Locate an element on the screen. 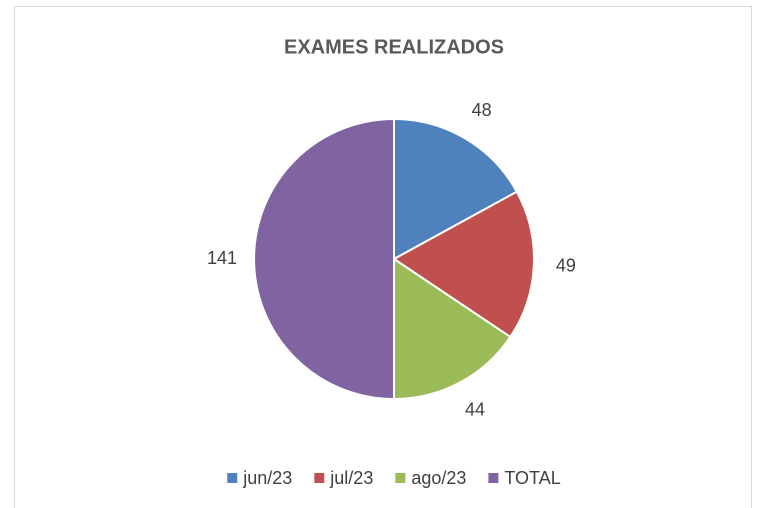  data-label: 48 is located at coordinates (482, 110).